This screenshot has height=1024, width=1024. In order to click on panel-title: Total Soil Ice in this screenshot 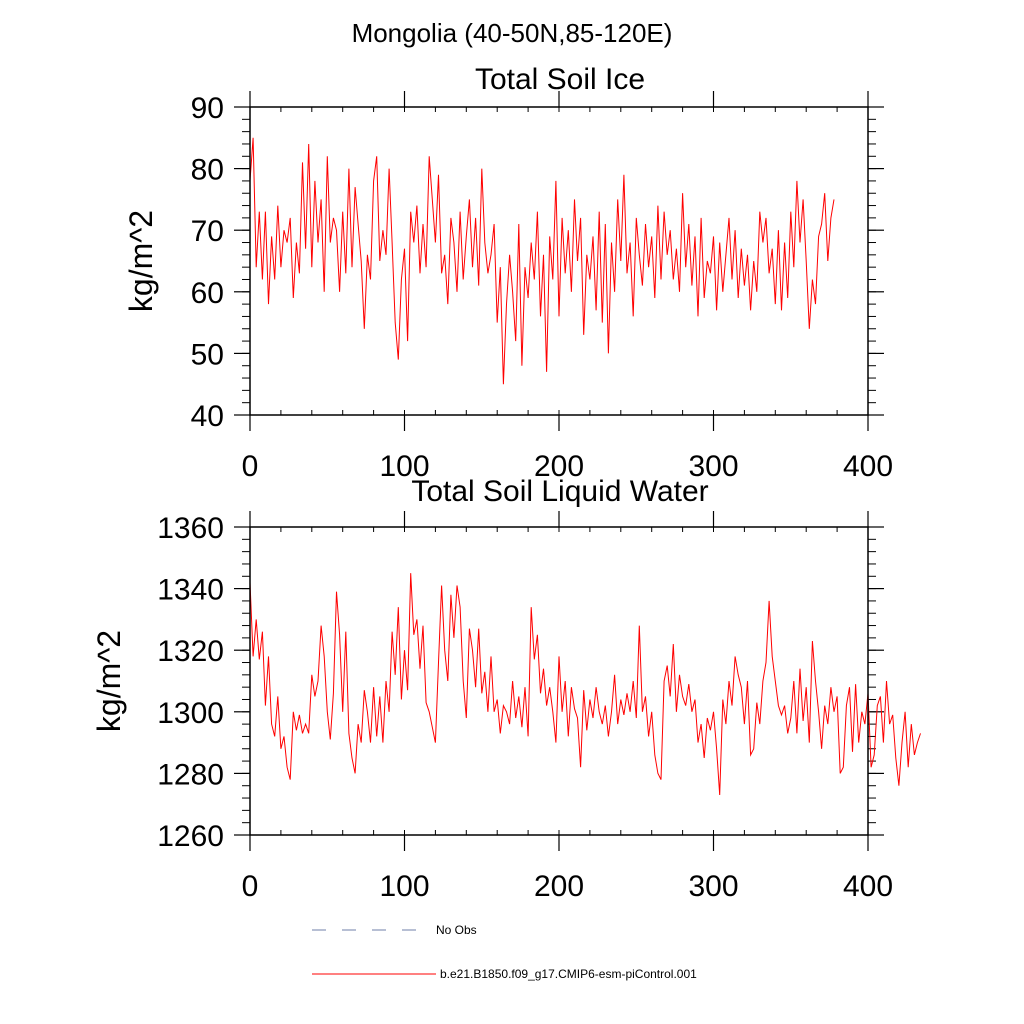, I will do `click(560, 79)`.